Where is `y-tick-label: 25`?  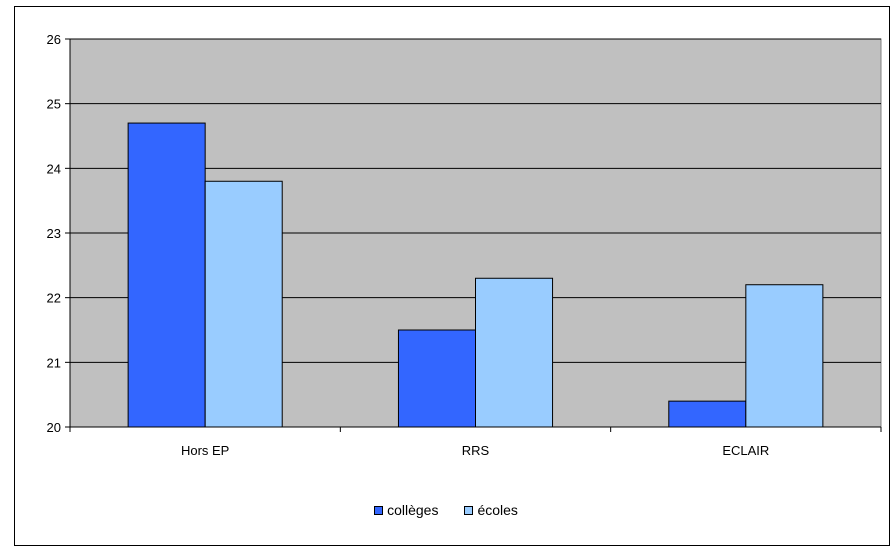 y-tick-label: 25 is located at coordinates (54, 104).